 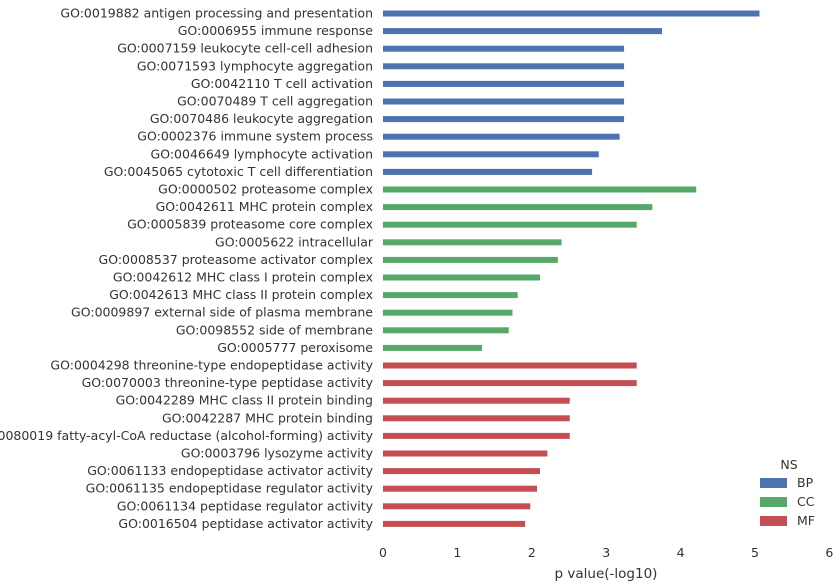 What do you see at coordinates (806, 501) in the screenshot?
I see `legend-label: CC` at bounding box center [806, 501].